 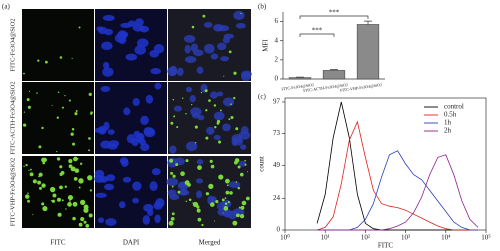 I want to click on annotation: ***, so click(x=317, y=31).